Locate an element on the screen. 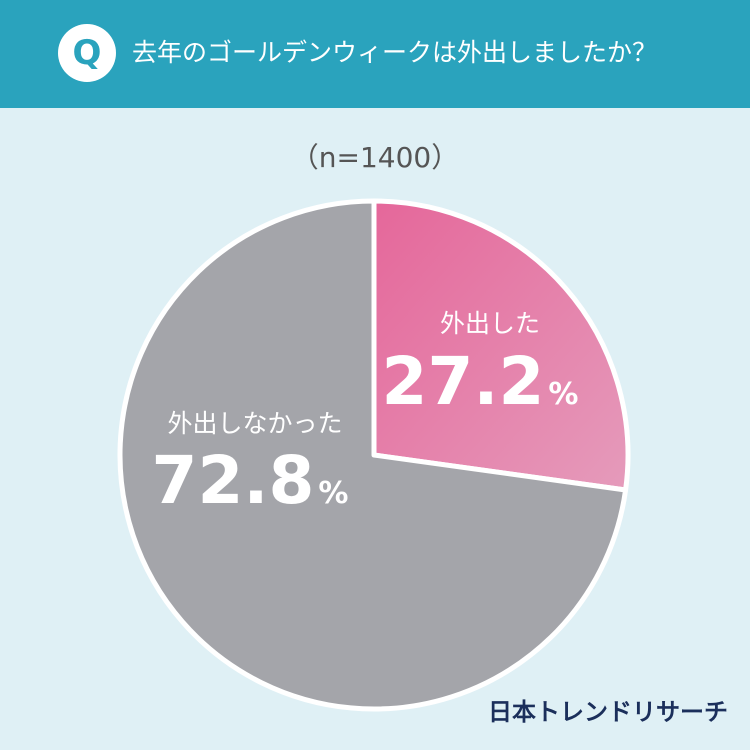 The image size is (750, 750). slice-label-0: 外出した is located at coordinates (490, 323).